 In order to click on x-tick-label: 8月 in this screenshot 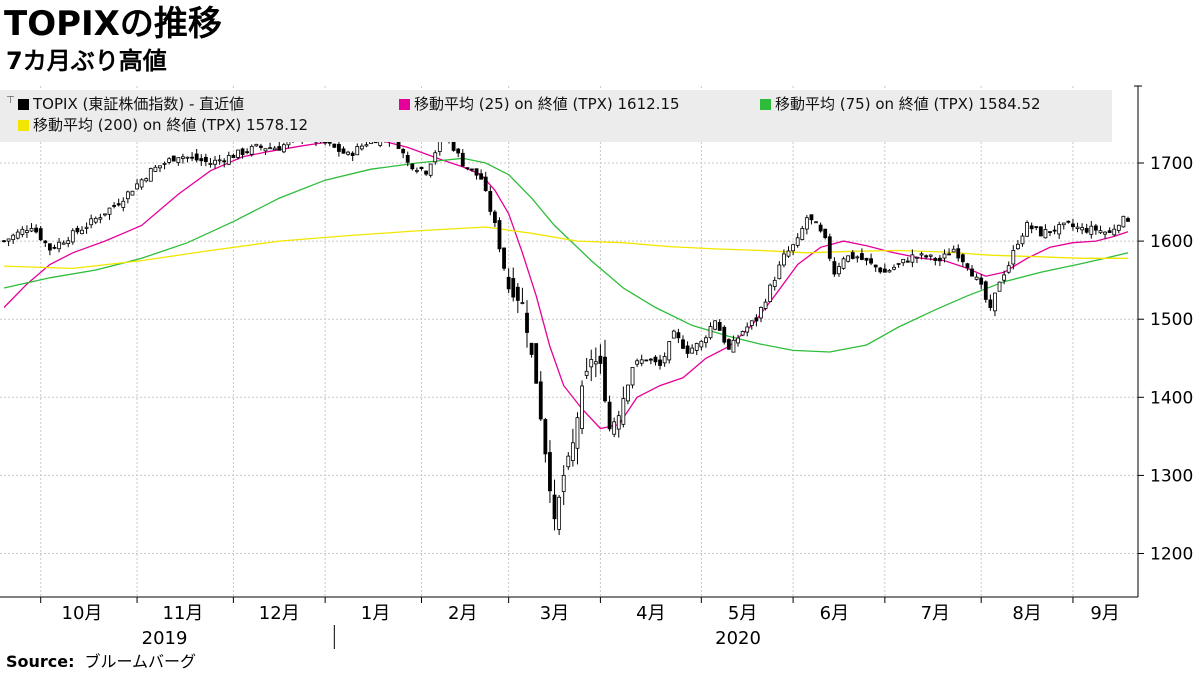, I will do `click(1026, 613)`.